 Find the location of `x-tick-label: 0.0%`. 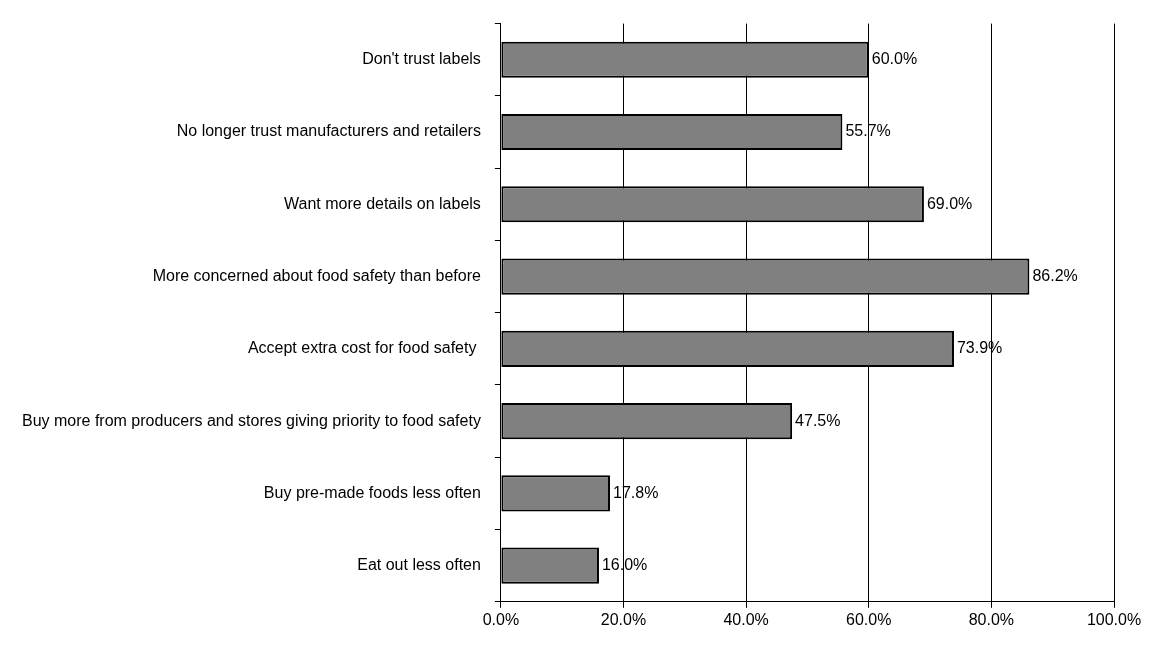

x-tick-label: 0.0% is located at coordinates (501, 619).